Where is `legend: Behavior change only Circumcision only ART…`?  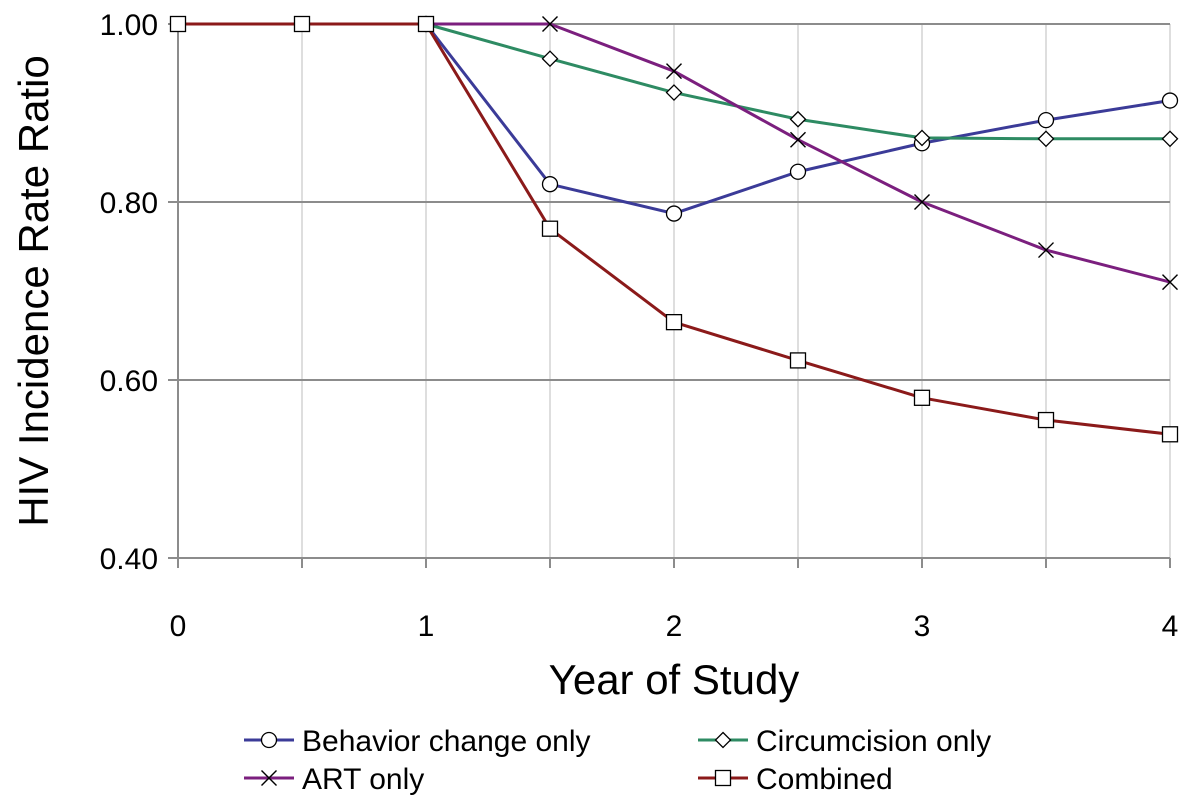 legend: Behavior change only Circumcision only ART… is located at coordinates (617, 760).